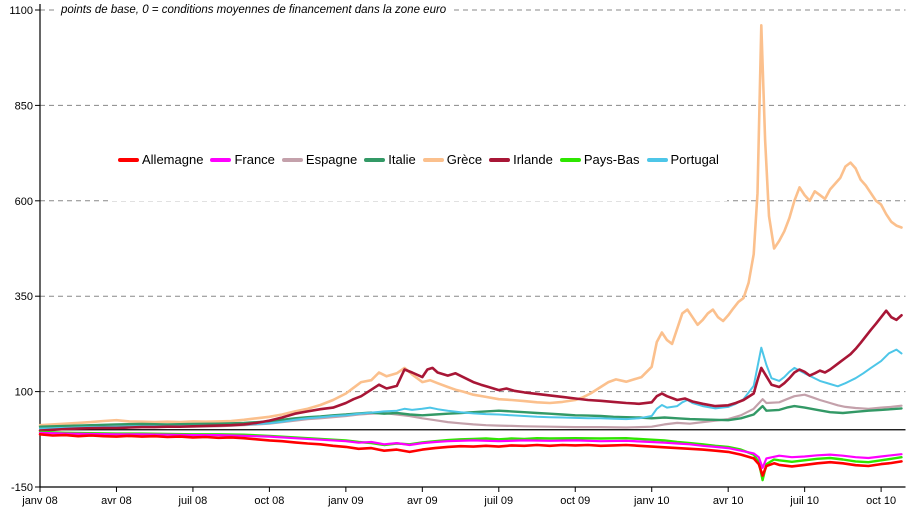  What do you see at coordinates (500, 159) in the screenshot?
I see `legend-swatch-irlande` at bounding box center [500, 159].